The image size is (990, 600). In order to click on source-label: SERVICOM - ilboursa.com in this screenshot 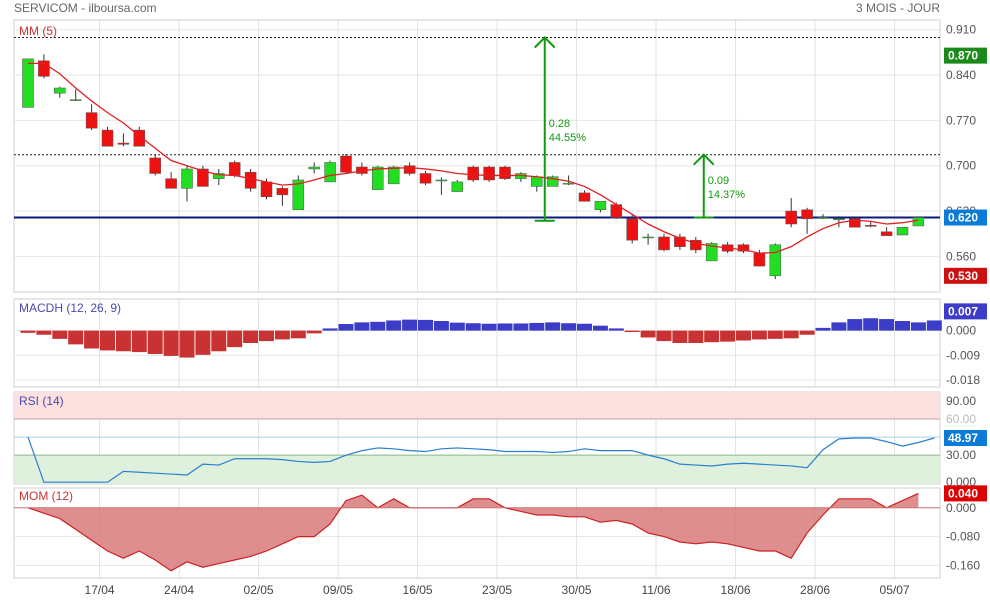, I will do `click(85, 8)`.